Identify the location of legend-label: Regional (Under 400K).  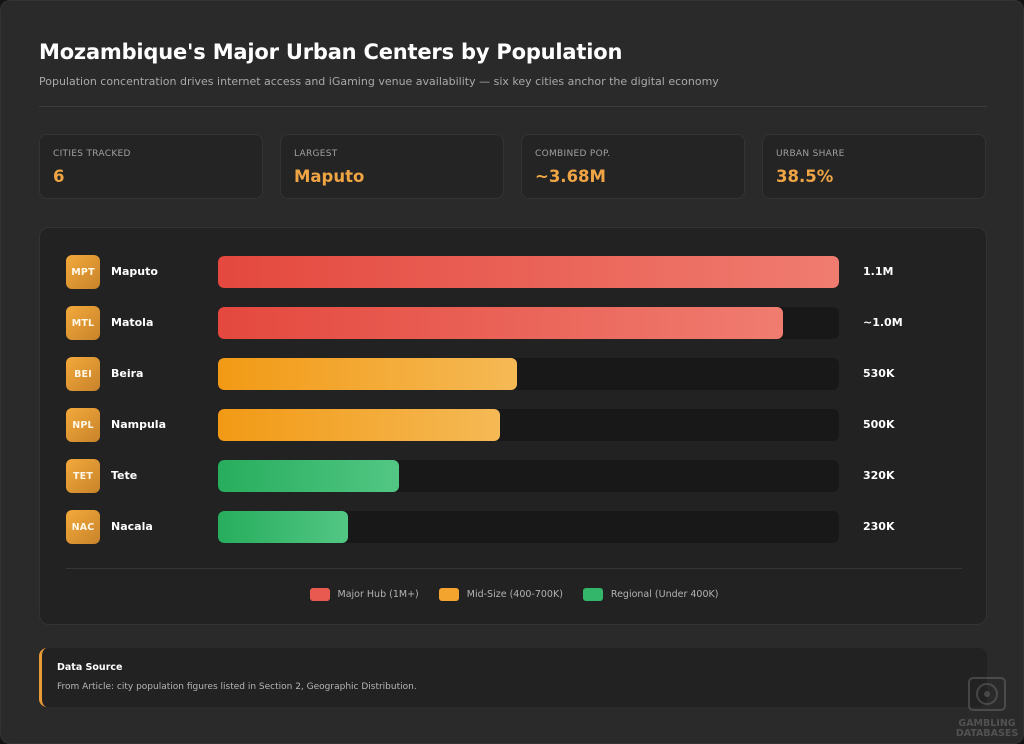
(664, 594).